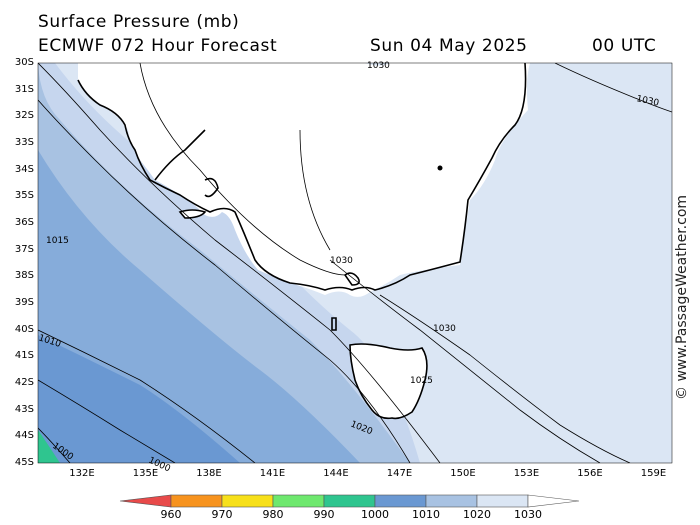 This screenshot has height=525, width=700. Describe the element at coordinates (171, 514) in the screenshot. I see `colorbar-level-label: 960` at that location.